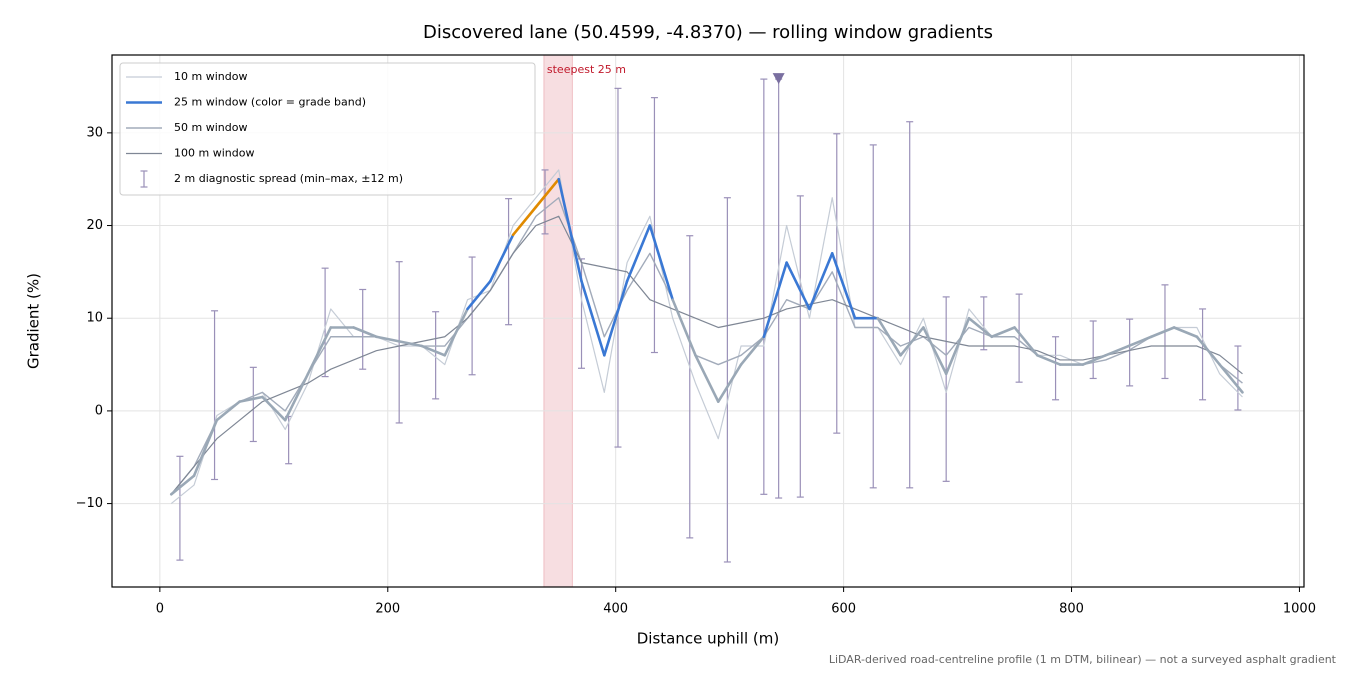 The width and height of the screenshot is (1350, 675). I want to click on legend-label: 25 m window (color = grade band), so click(270, 102).